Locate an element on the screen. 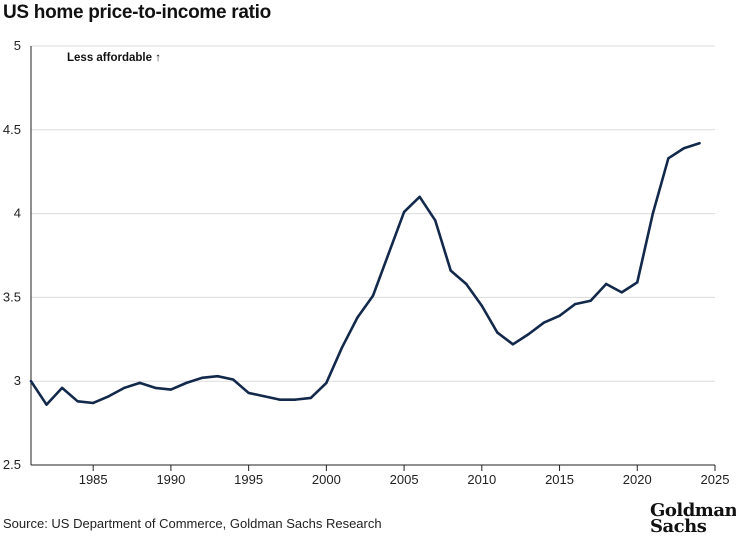  y-tick-label: 4 is located at coordinates (17, 213).